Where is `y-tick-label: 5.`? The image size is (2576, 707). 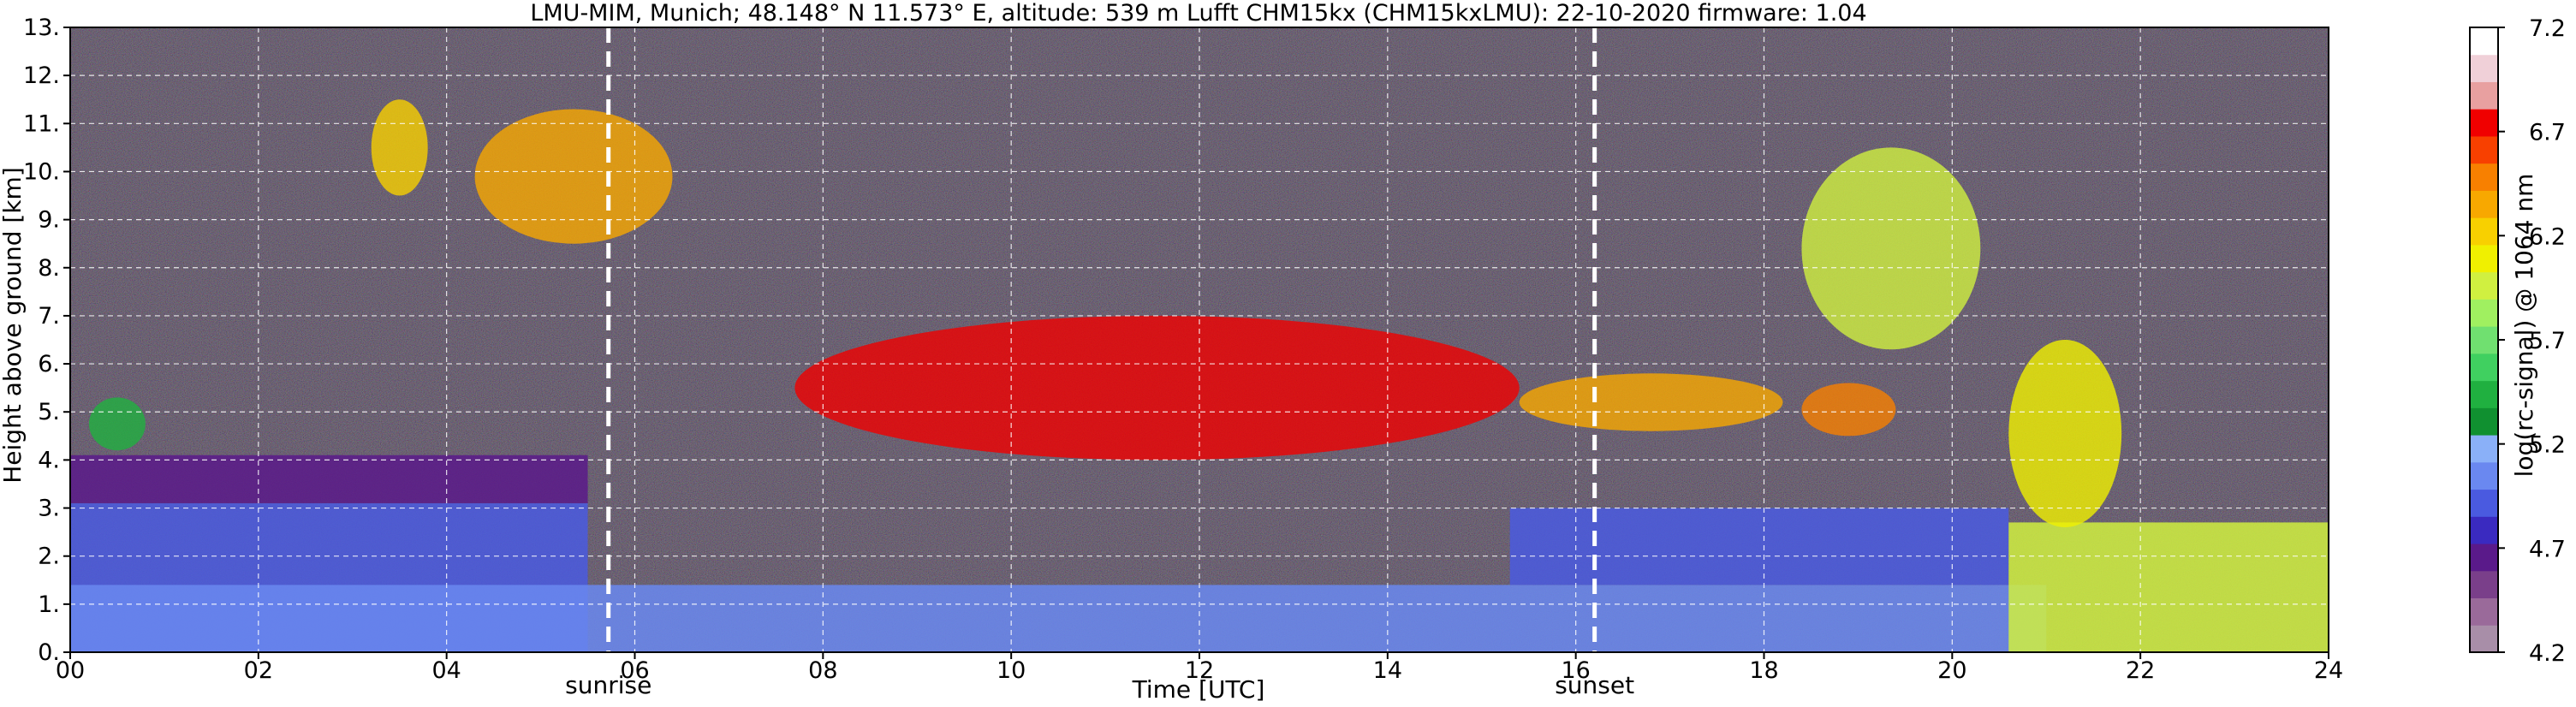
y-tick-label: 5. is located at coordinates (49, 412).